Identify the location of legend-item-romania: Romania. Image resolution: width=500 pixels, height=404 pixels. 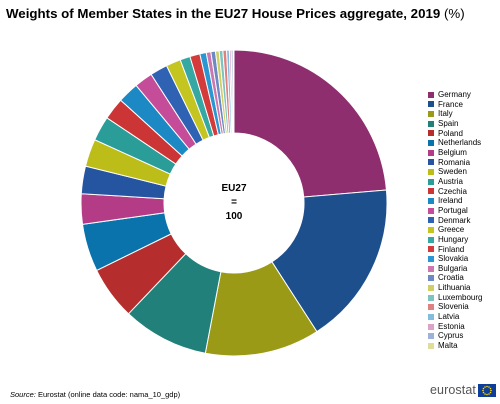
(455, 163).